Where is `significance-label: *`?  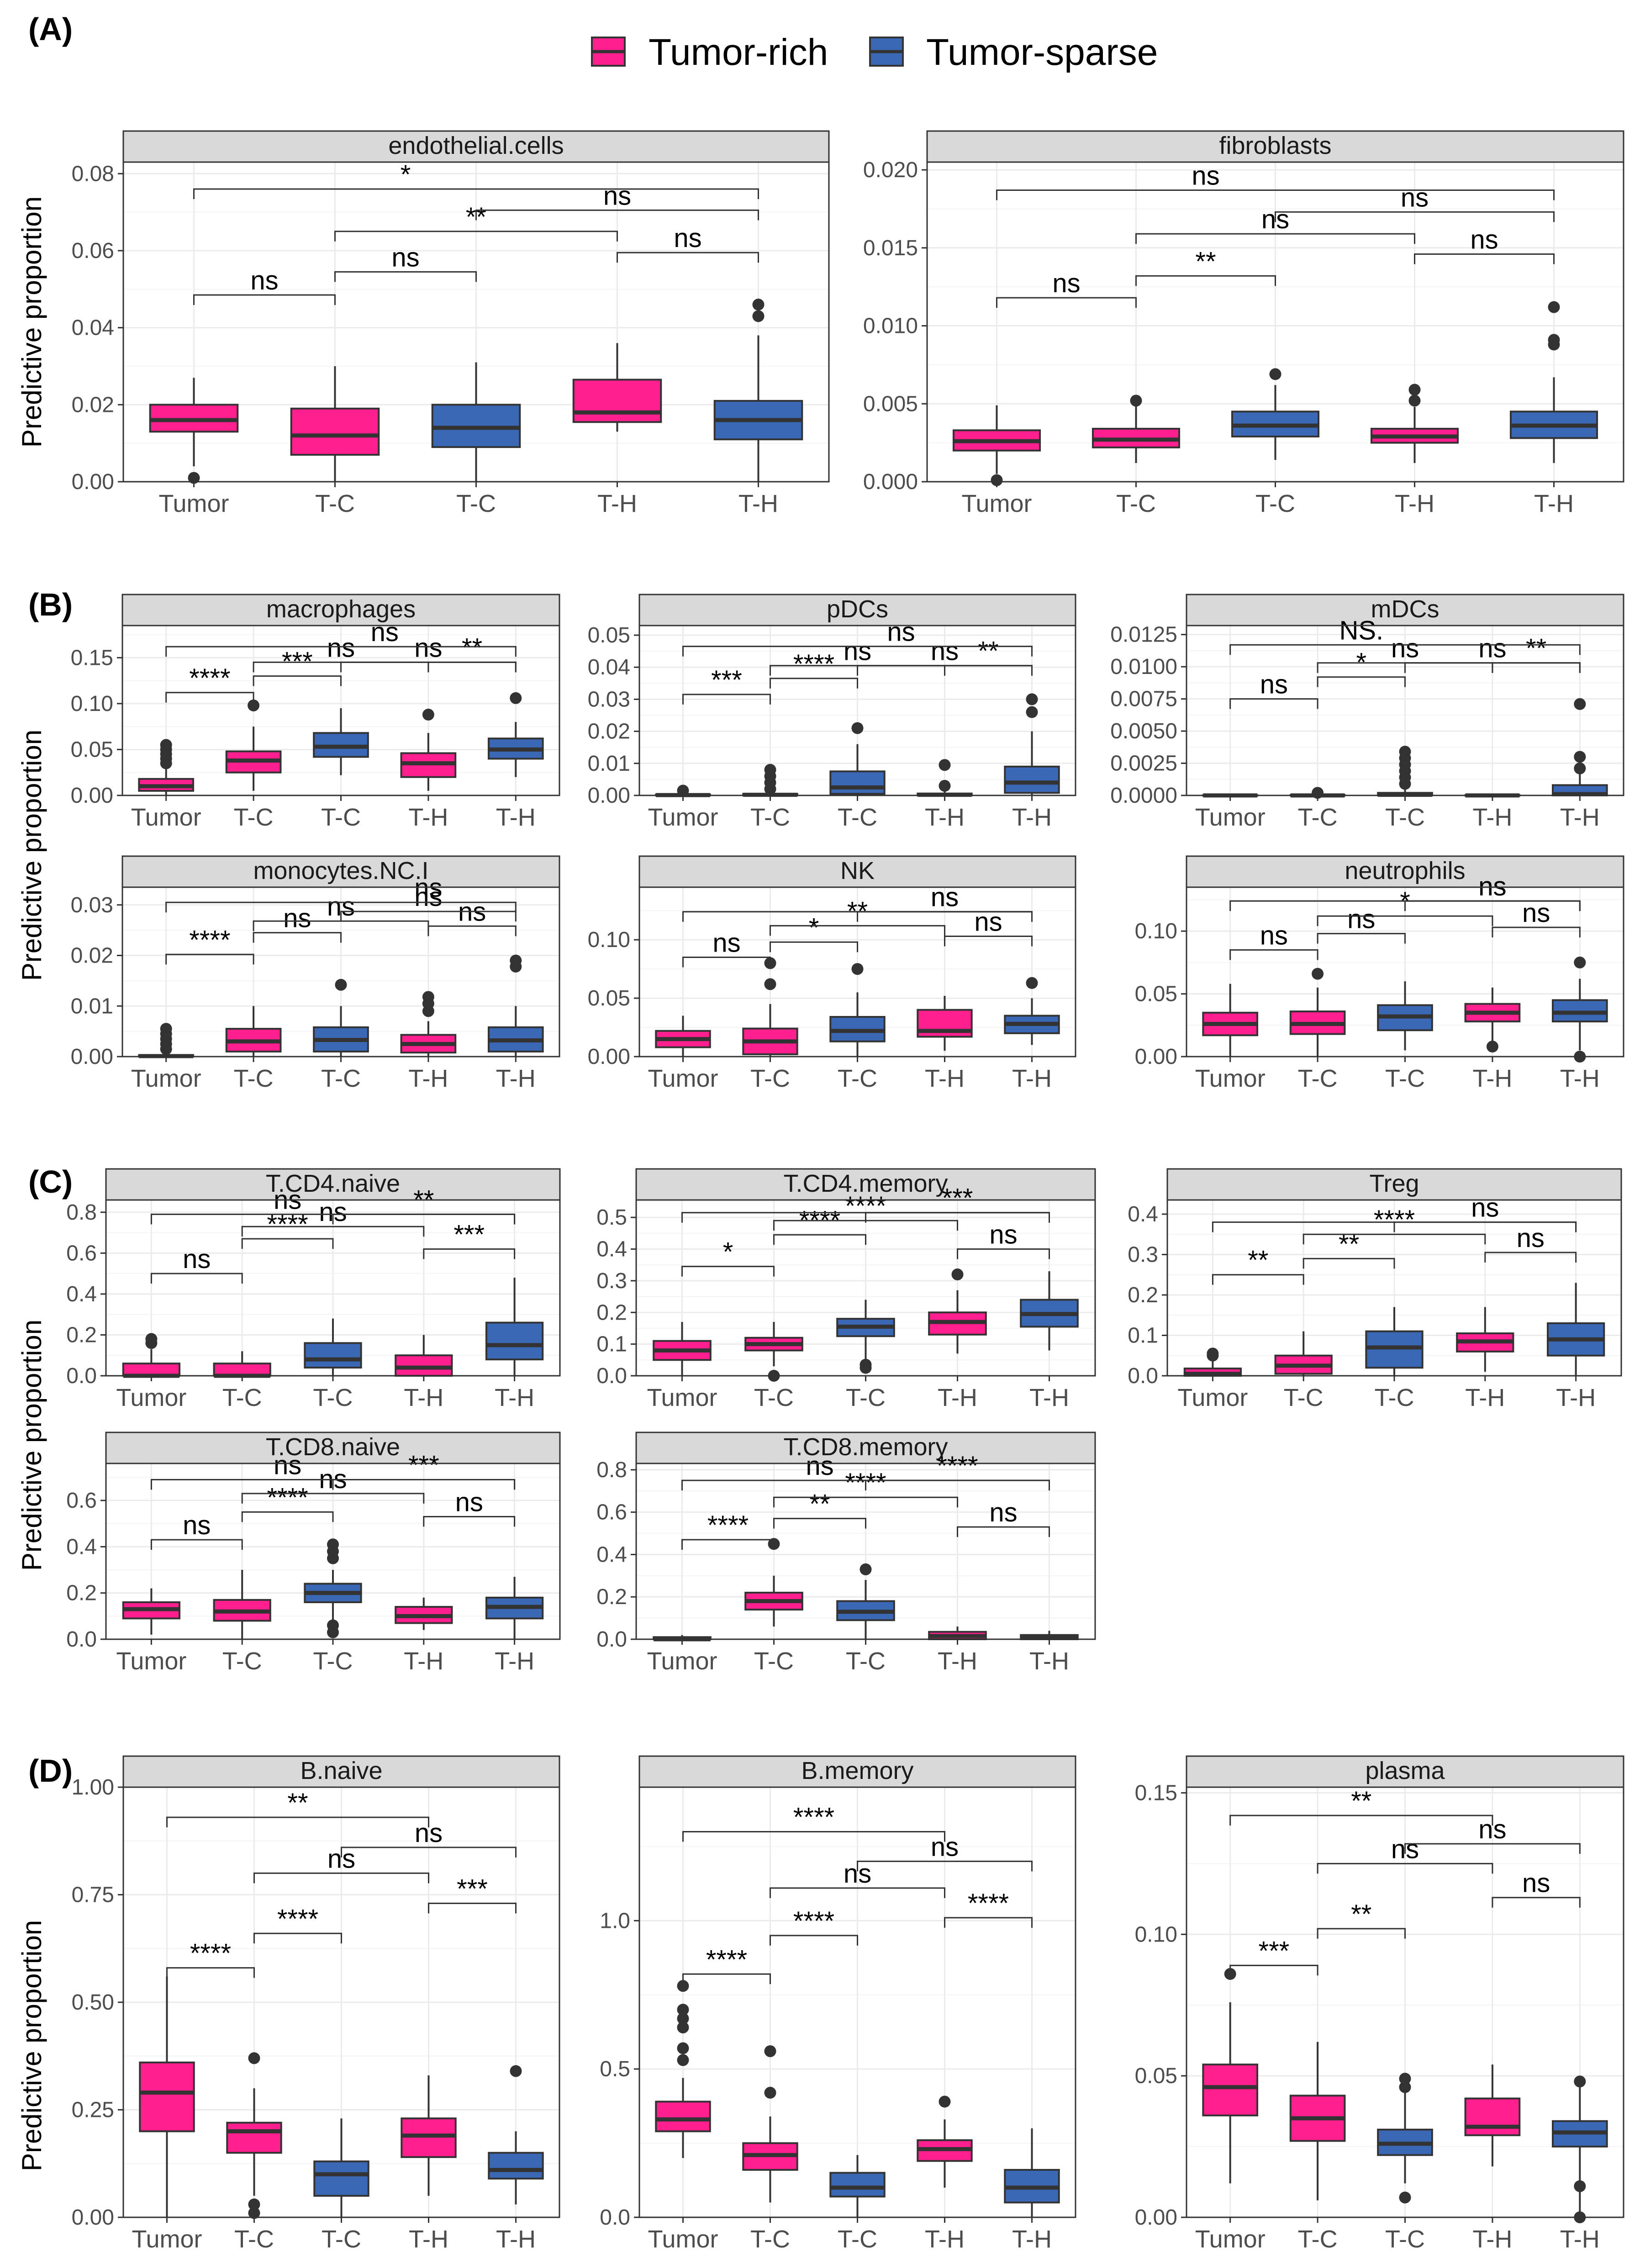
significance-label: * is located at coordinates (406, 174).